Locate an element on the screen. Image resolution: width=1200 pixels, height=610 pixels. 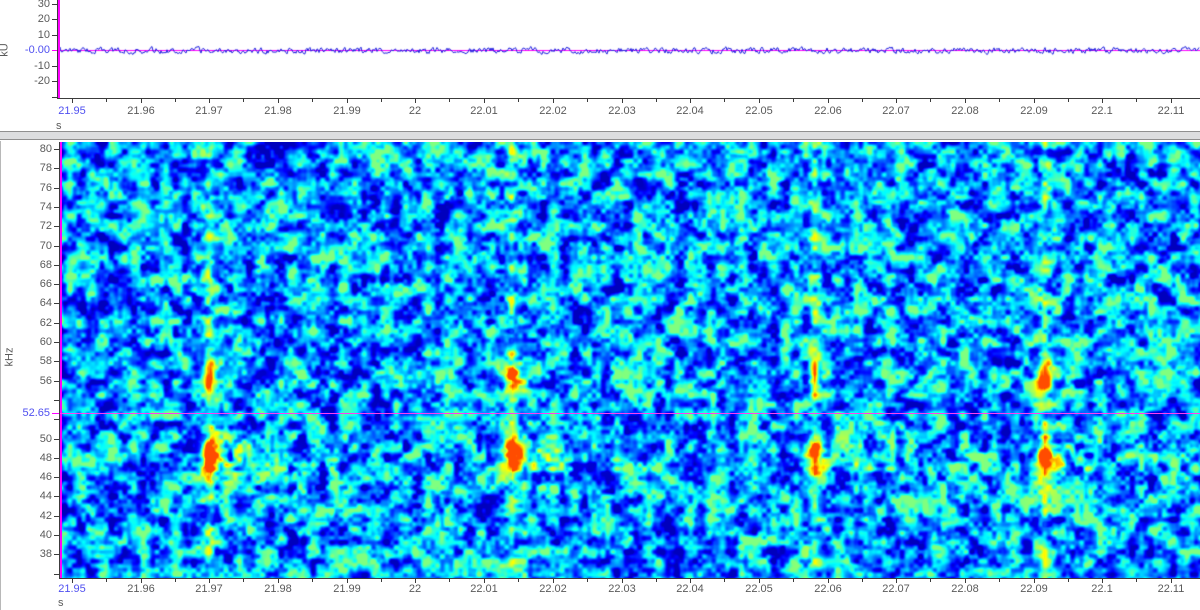
y-tick-label: 74 is located at coordinates (45, 207).